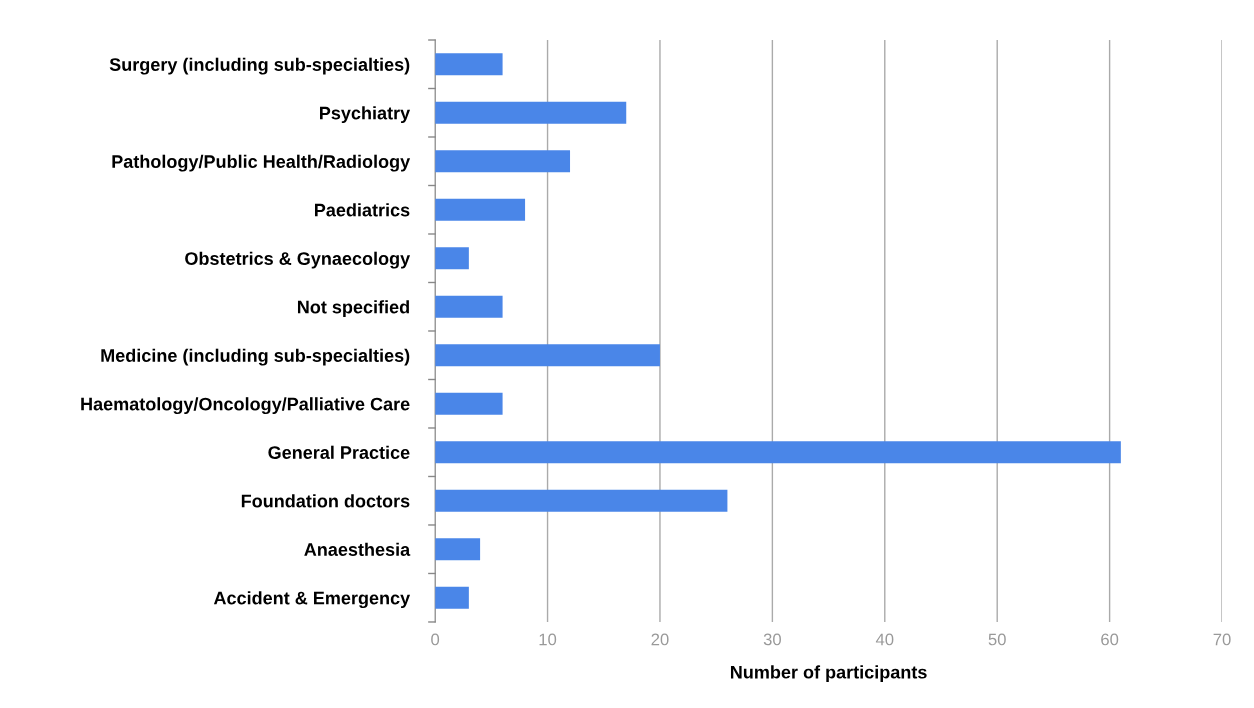 The height and width of the screenshot is (708, 1254). What do you see at coordinates (772, 639) in the screenshot?
I see `x-tick-label: 30` at bounding box center [772, 639].